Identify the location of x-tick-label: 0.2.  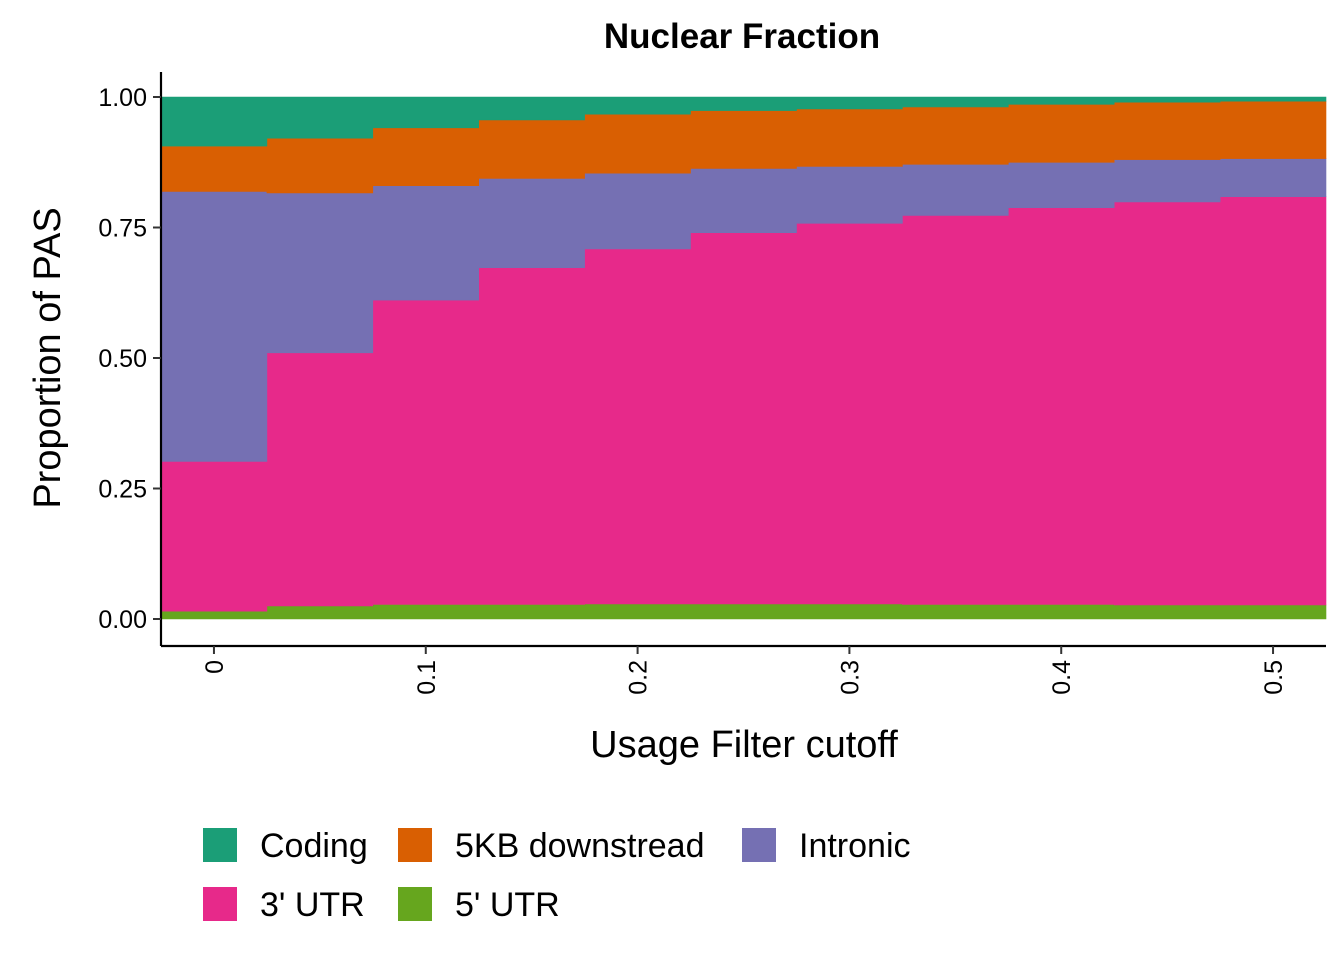
(639, 677).